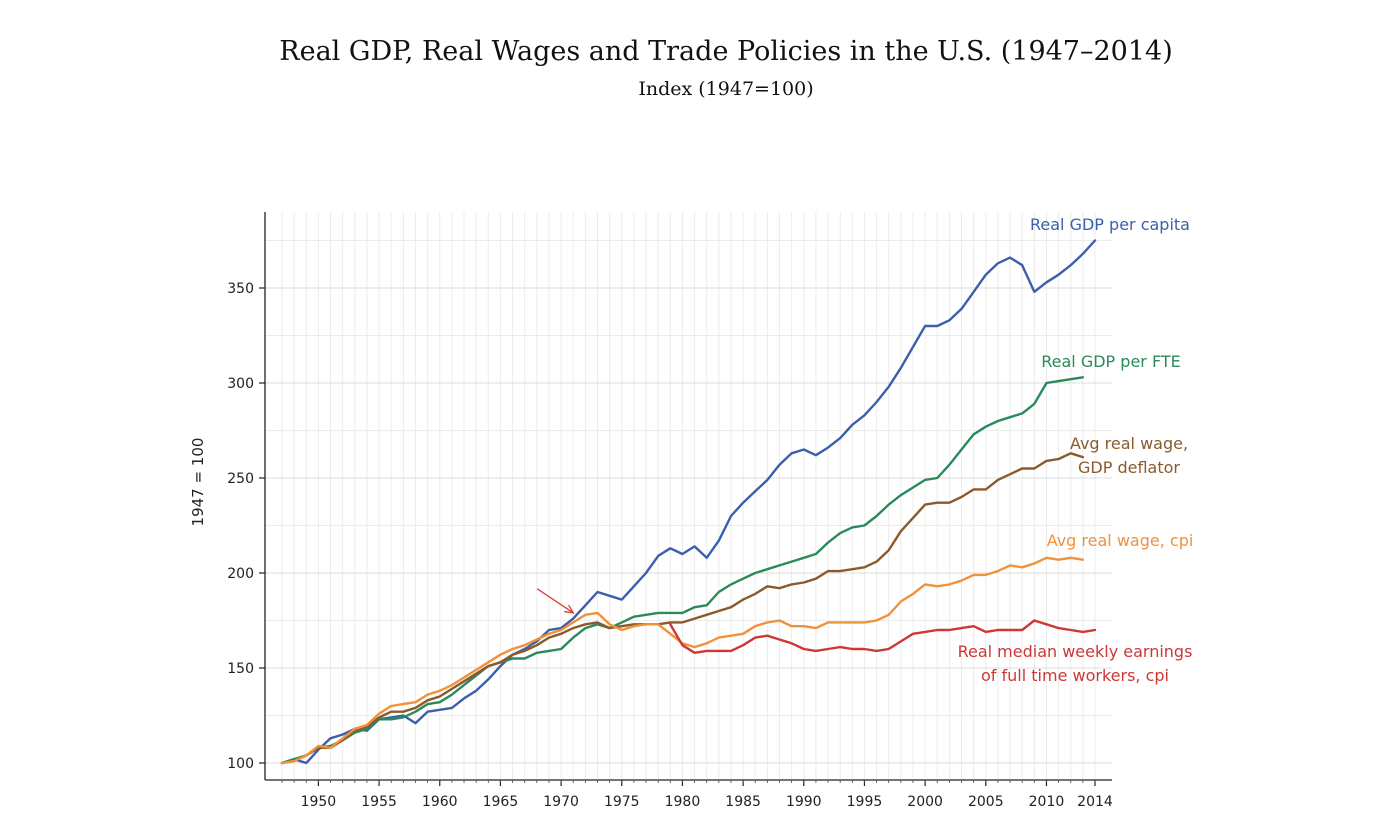 The width and height of the screenshot is (1400, 839). I want to click on x-tick-label: 1965, so click(501, 802).